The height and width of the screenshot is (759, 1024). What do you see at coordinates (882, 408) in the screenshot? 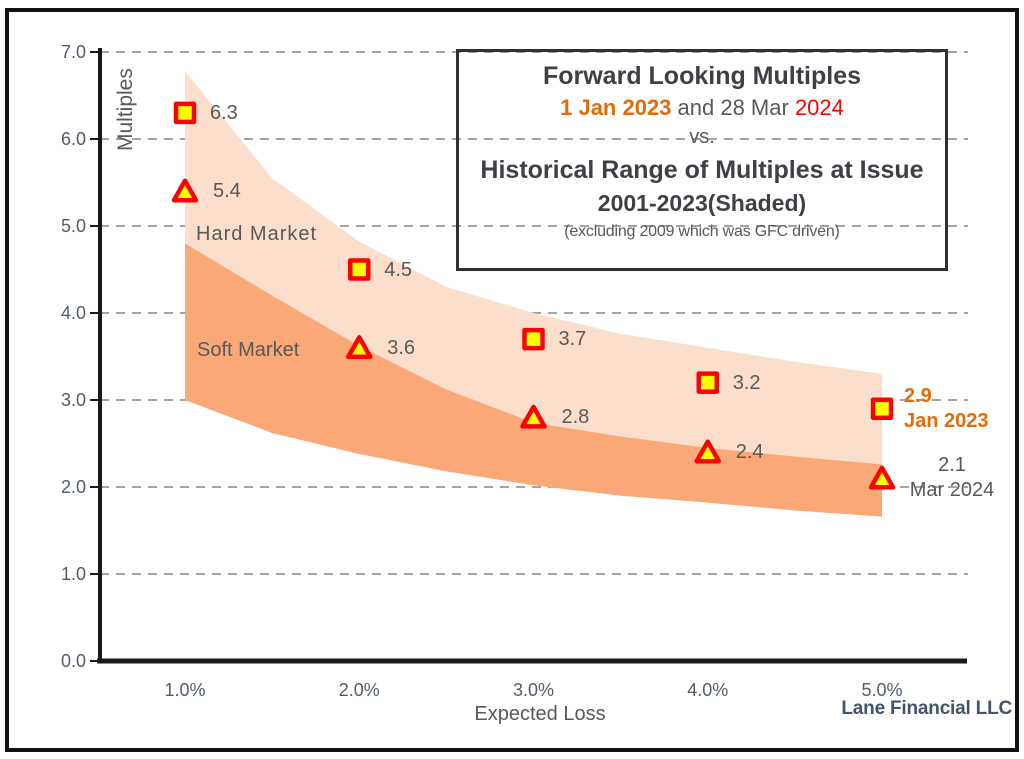
I see `marker-square-2.9` at bounding box center [882, 408].